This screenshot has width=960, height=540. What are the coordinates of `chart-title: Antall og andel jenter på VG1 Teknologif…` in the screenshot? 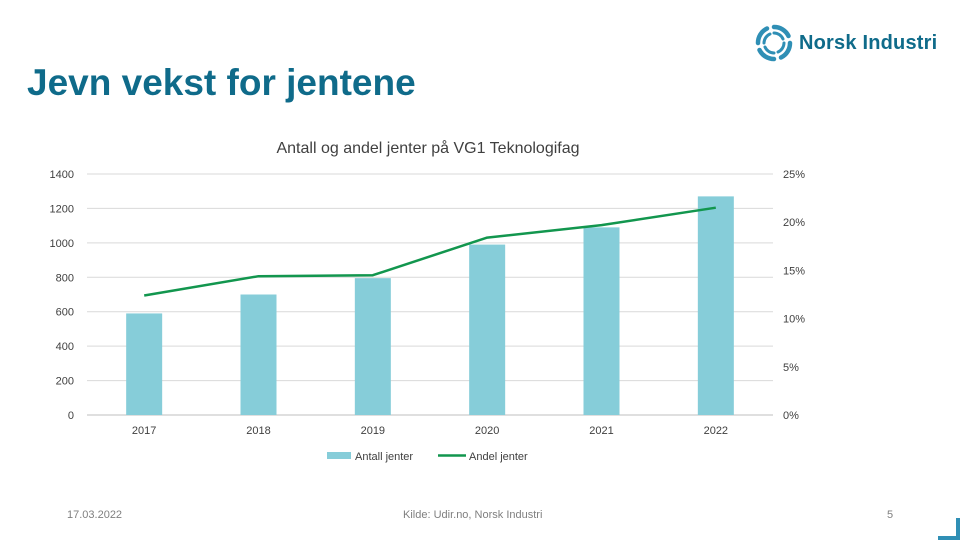 It's located at (427, 148).